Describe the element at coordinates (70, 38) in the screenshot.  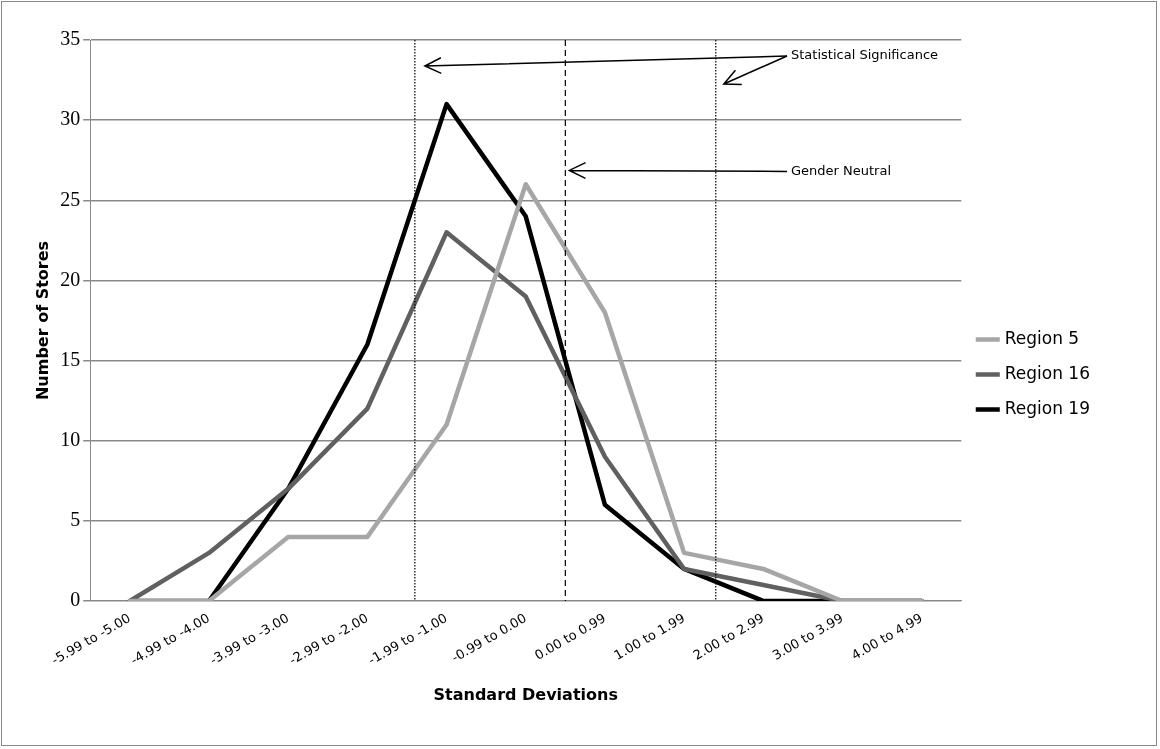
I see `y-tick-label: 35` at that location.